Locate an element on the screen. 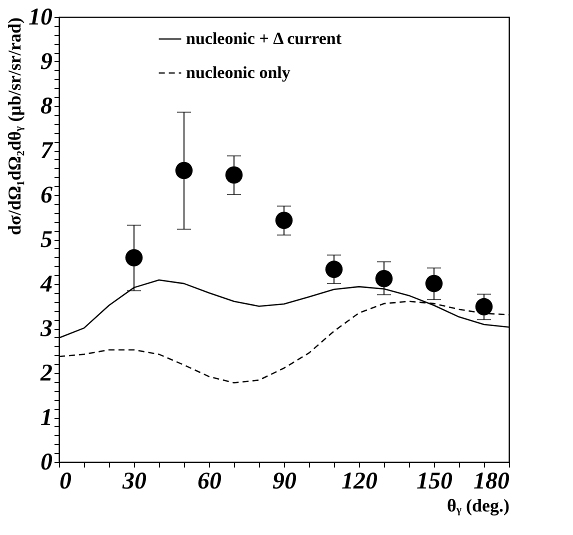 The width and height of the screenshot is (573, 535). x-tick-label: 180 is located at coordinates (492, 481).